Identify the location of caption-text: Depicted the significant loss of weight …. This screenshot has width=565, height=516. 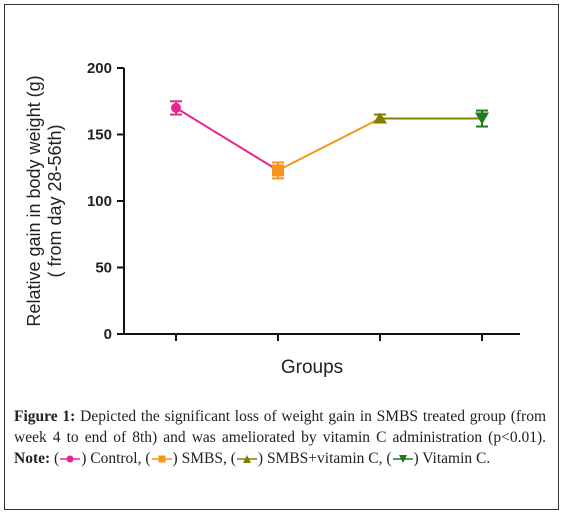
(280, 427).